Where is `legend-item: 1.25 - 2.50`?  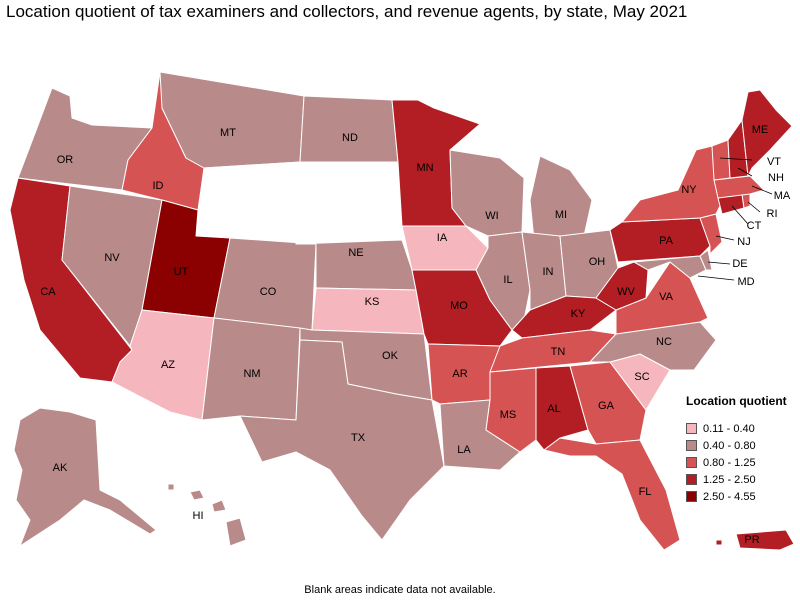 legend-item: 1.25 - 2.50 is located at coordinates (741, 479).